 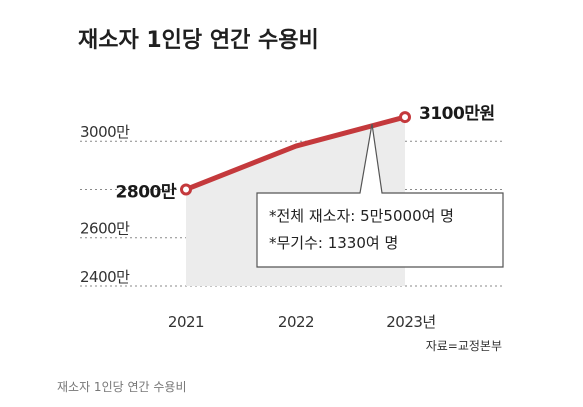 What do you see at coordinates (457, 114) in the screenshot?
I see `data-label-end: 3100만원` at bounding box center [457, 114].